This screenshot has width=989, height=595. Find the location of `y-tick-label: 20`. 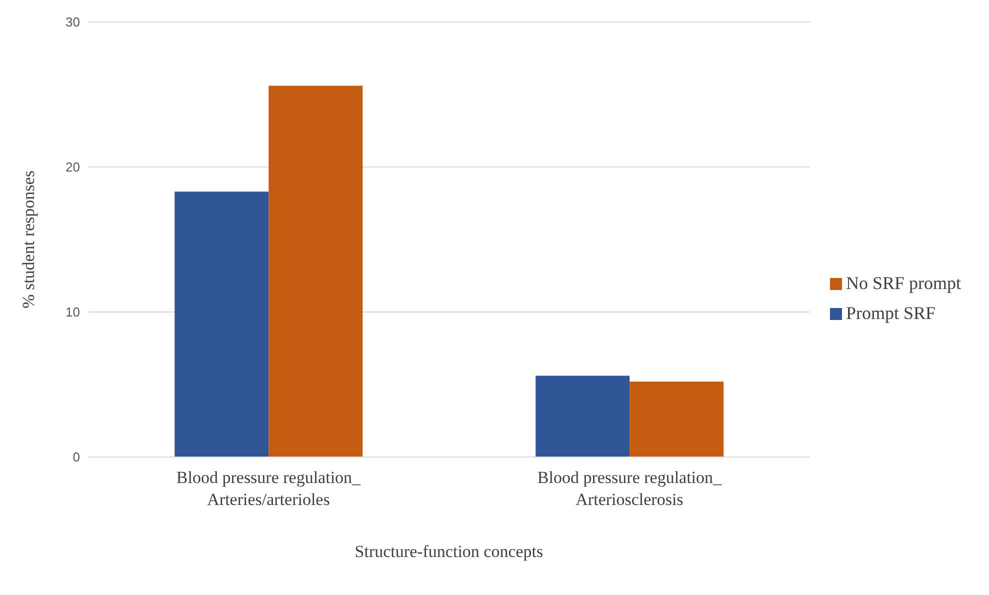

y-tick-label: 20 is located at coordinates (73, 167).